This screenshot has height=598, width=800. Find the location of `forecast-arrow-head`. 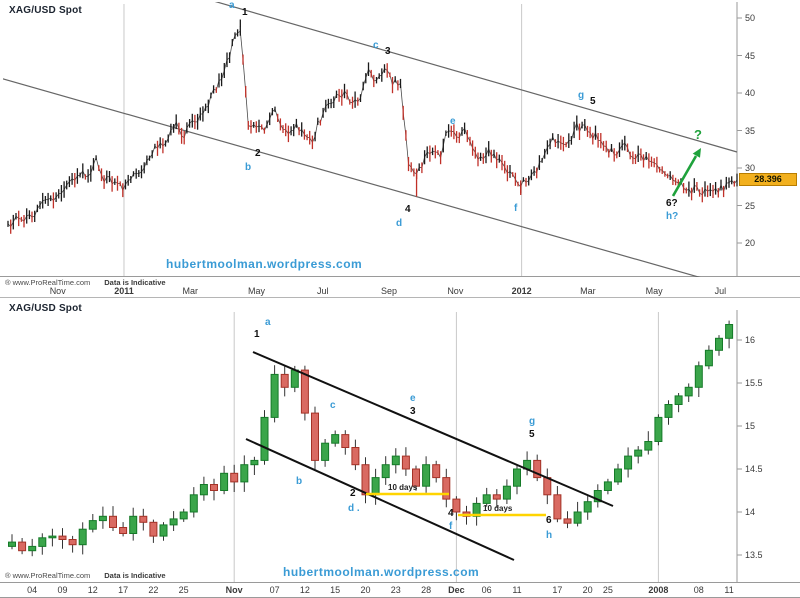

forecast-arrow-head is located at coordinates (696, 153).